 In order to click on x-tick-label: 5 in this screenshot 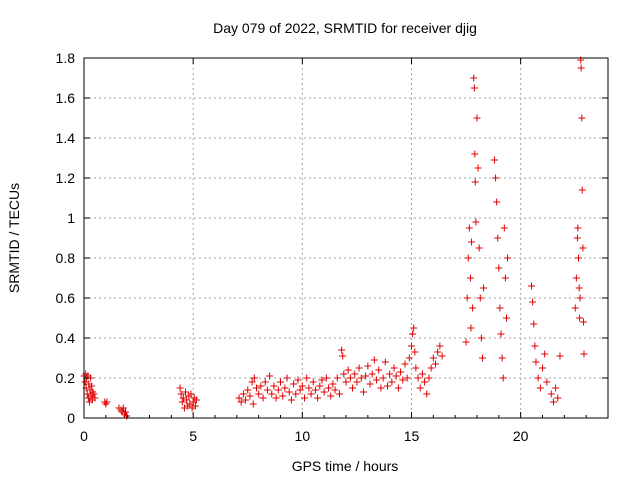, I will do `click(193, 436)`.